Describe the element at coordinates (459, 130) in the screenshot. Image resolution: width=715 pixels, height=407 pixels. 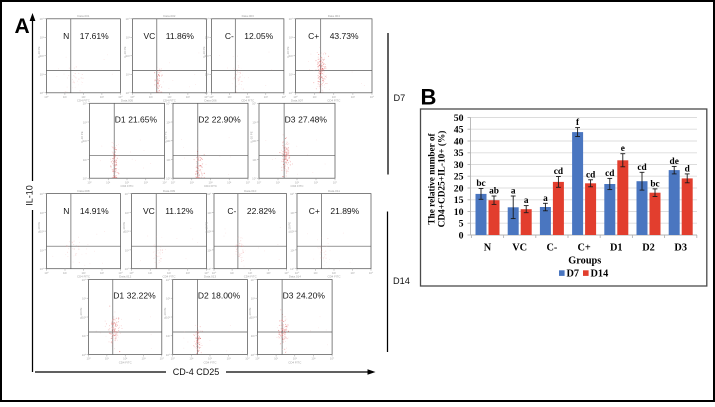
I see `svg-text: 45` at that location.